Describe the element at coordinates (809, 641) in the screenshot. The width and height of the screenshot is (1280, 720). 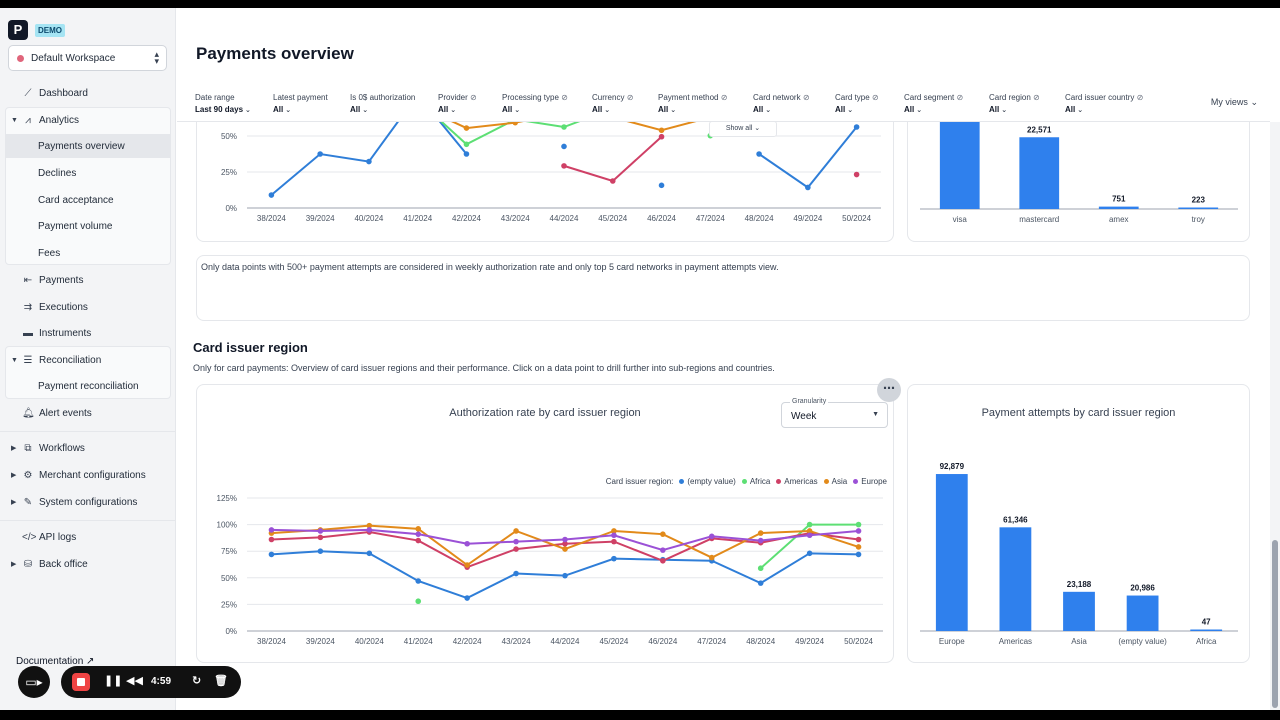
I see `x-tick-label: 49/2024` at that location.